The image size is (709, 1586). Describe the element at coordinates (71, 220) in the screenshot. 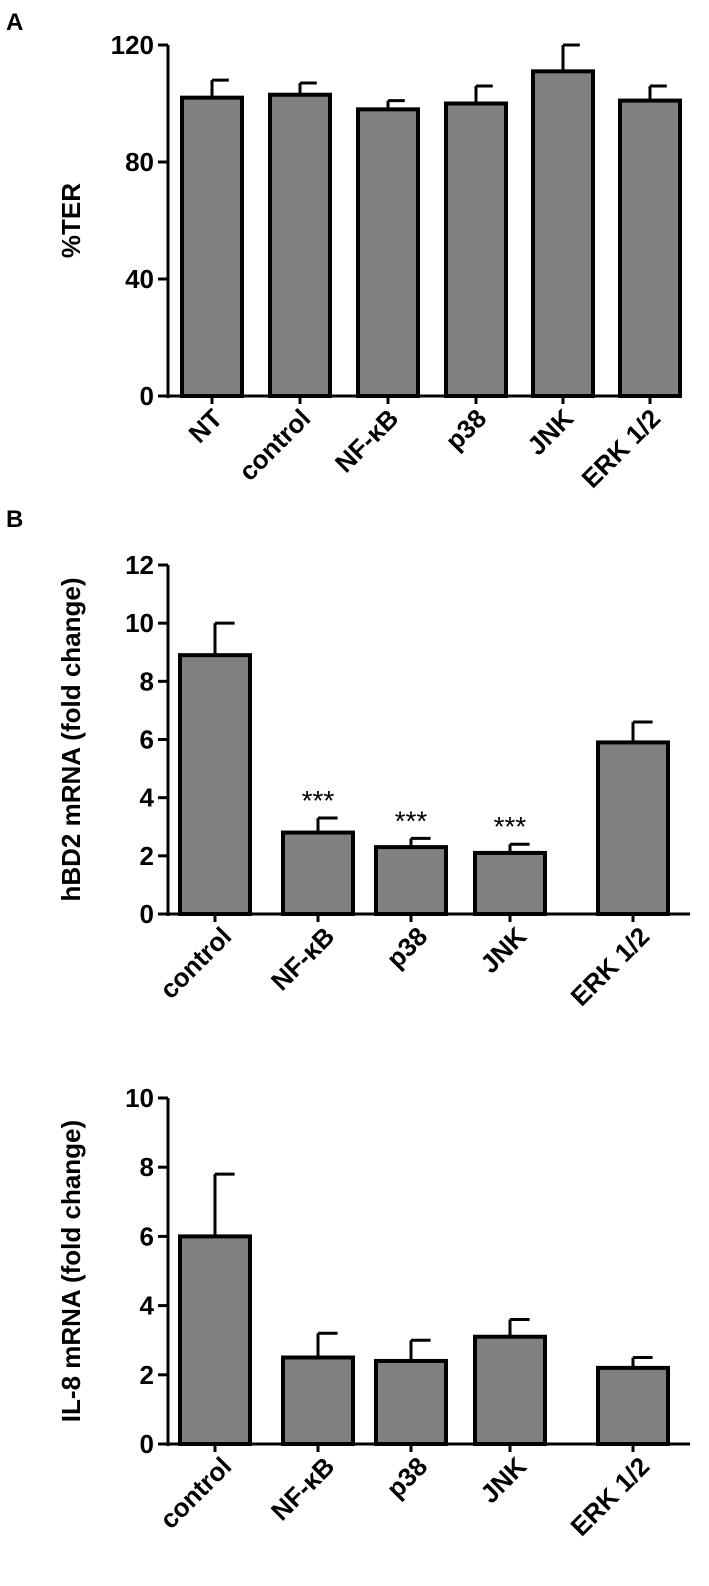

I see `y-axis-title: %TER` at that location.